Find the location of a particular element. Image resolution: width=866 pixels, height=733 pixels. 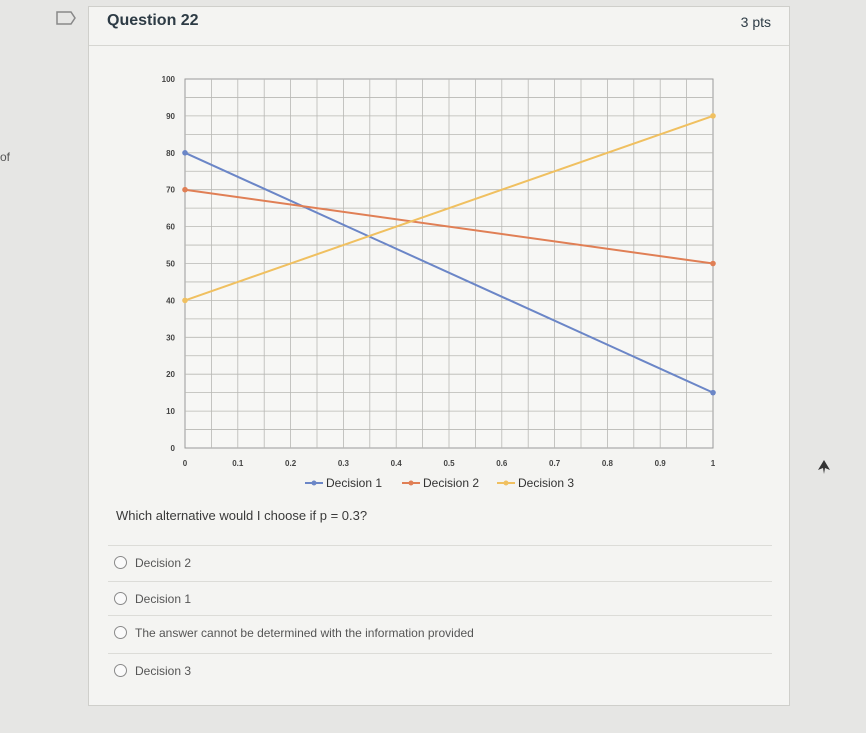

x-tick-label: 0.9 is located at coordinates (661, 463).